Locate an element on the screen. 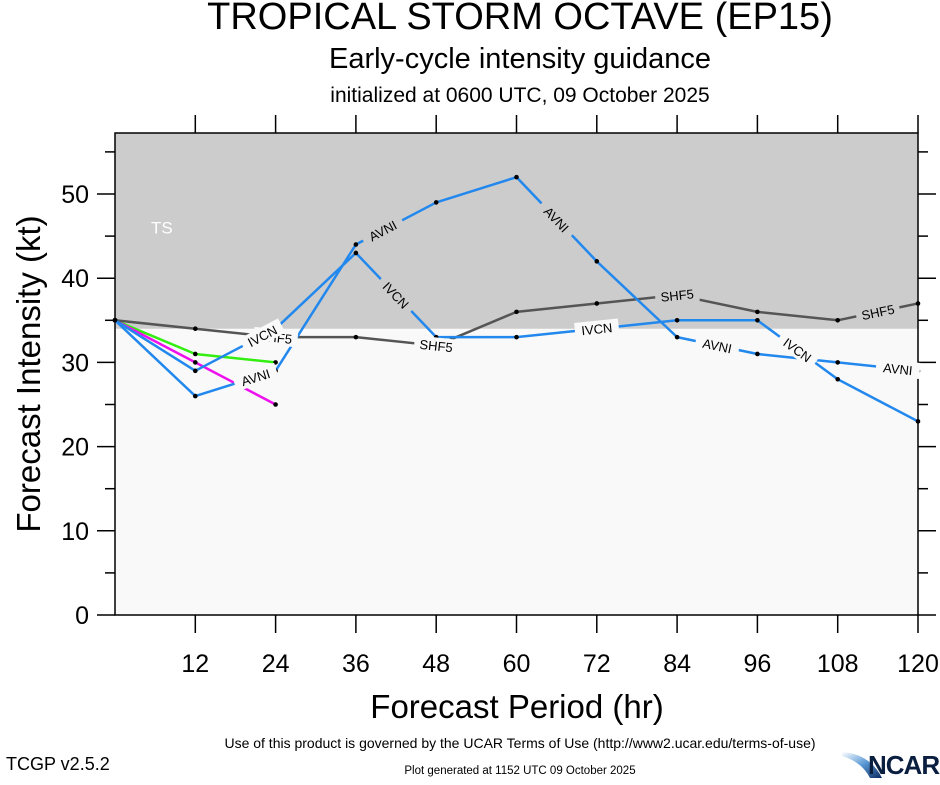  chart-subtitle: Early-cycle intensity guidance is located at coordinates (519, 59).